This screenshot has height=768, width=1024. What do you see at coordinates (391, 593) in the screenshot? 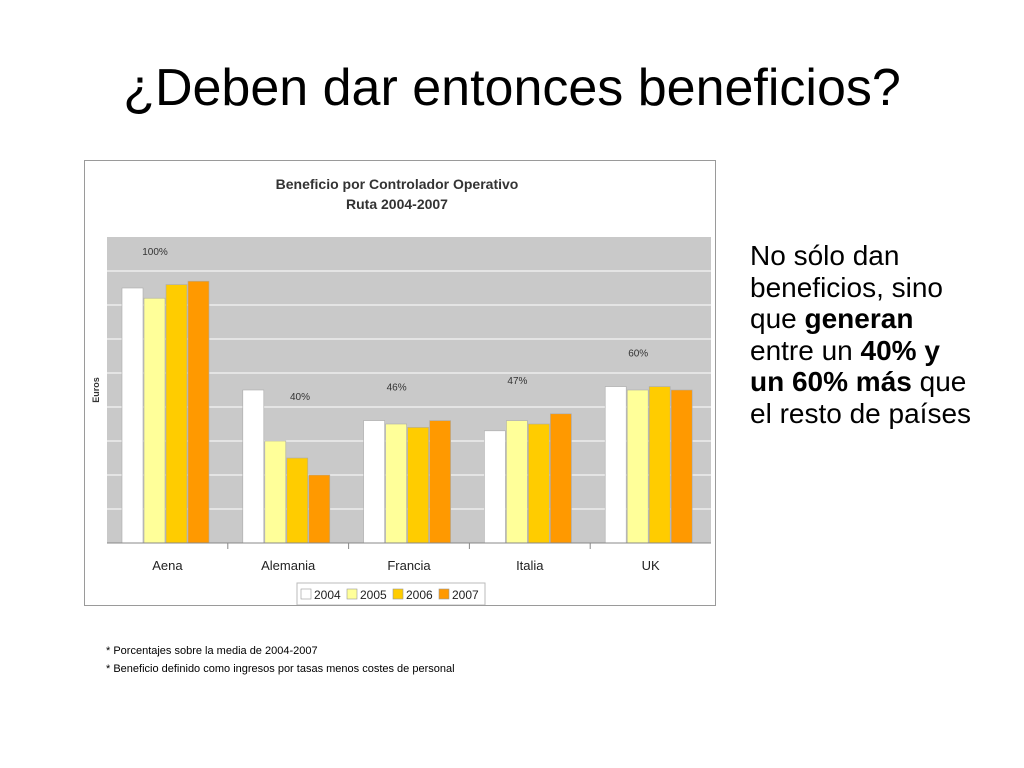
I see `legend-box` at bounding box center [391, 593].